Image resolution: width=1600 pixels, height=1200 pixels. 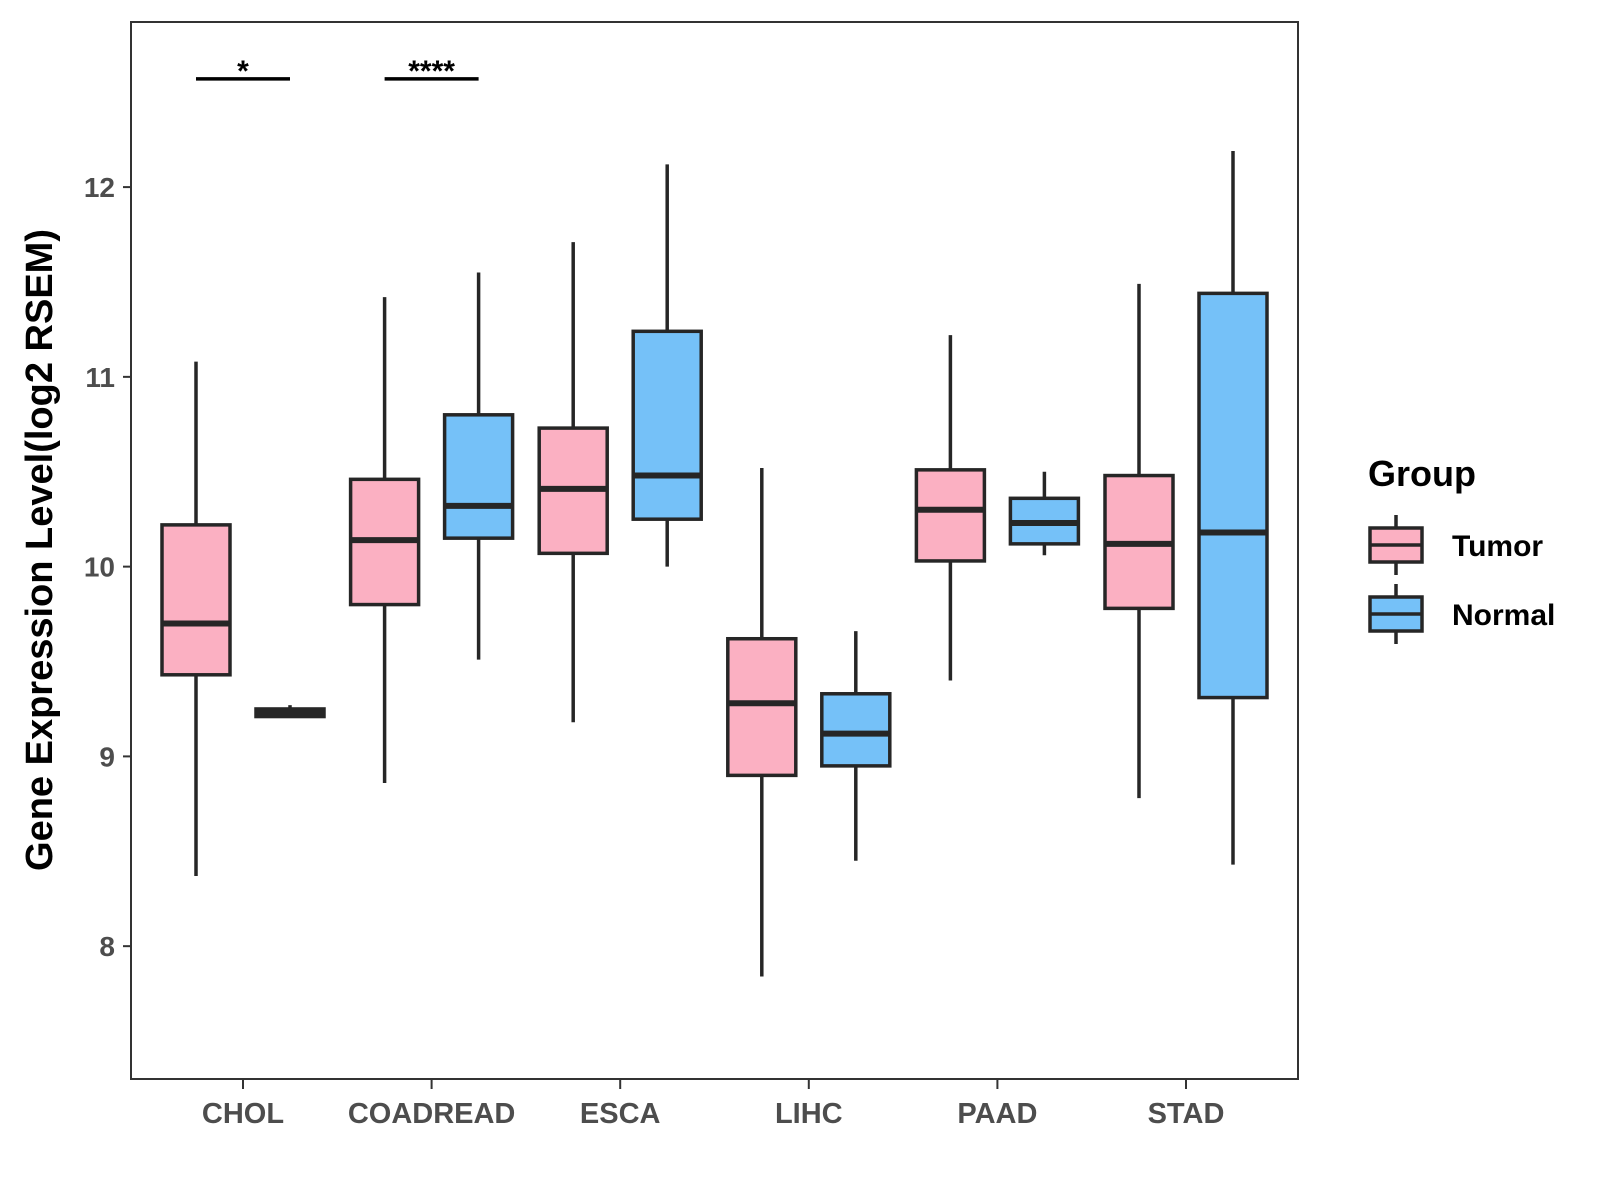 I want to click on significance-annotation: *, so click(x=243, y=71).